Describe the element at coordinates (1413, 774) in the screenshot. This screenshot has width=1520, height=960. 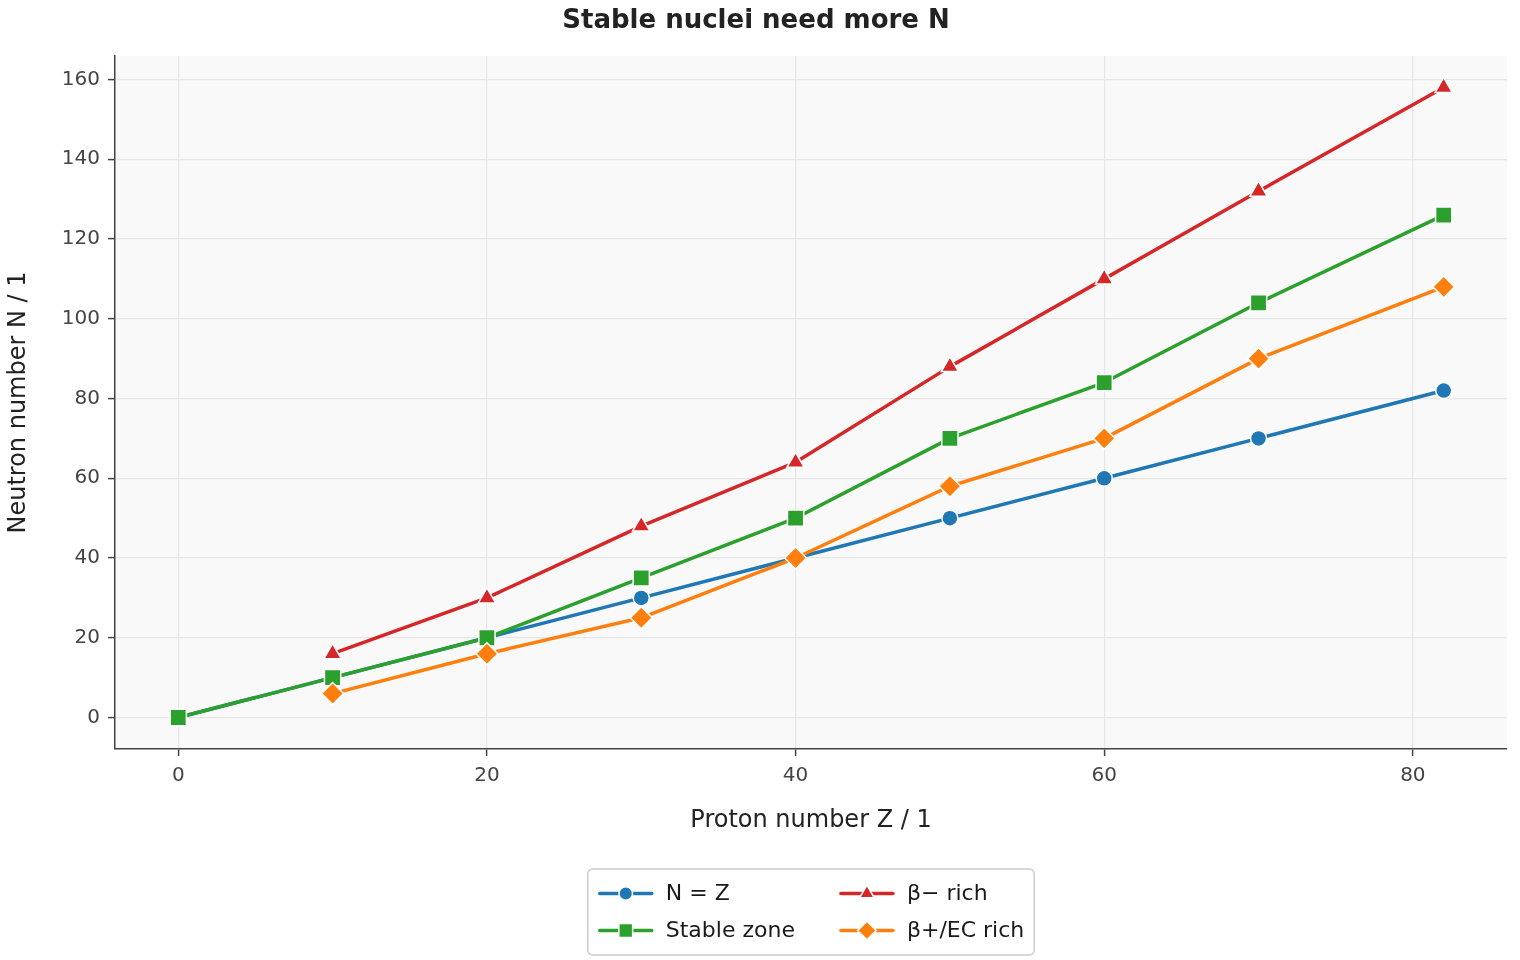
I see `x-tick-label: 80` at that location.